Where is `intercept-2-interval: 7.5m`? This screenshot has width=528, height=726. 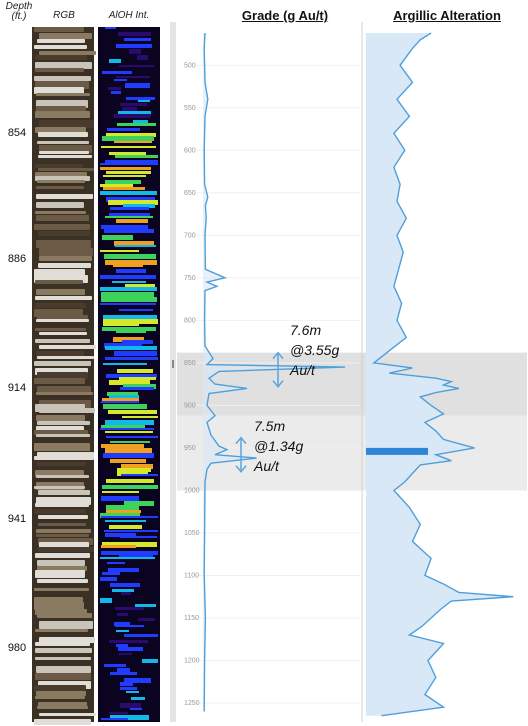 intercept-2-interval: 7.5m is located at coordinates (270, 426).